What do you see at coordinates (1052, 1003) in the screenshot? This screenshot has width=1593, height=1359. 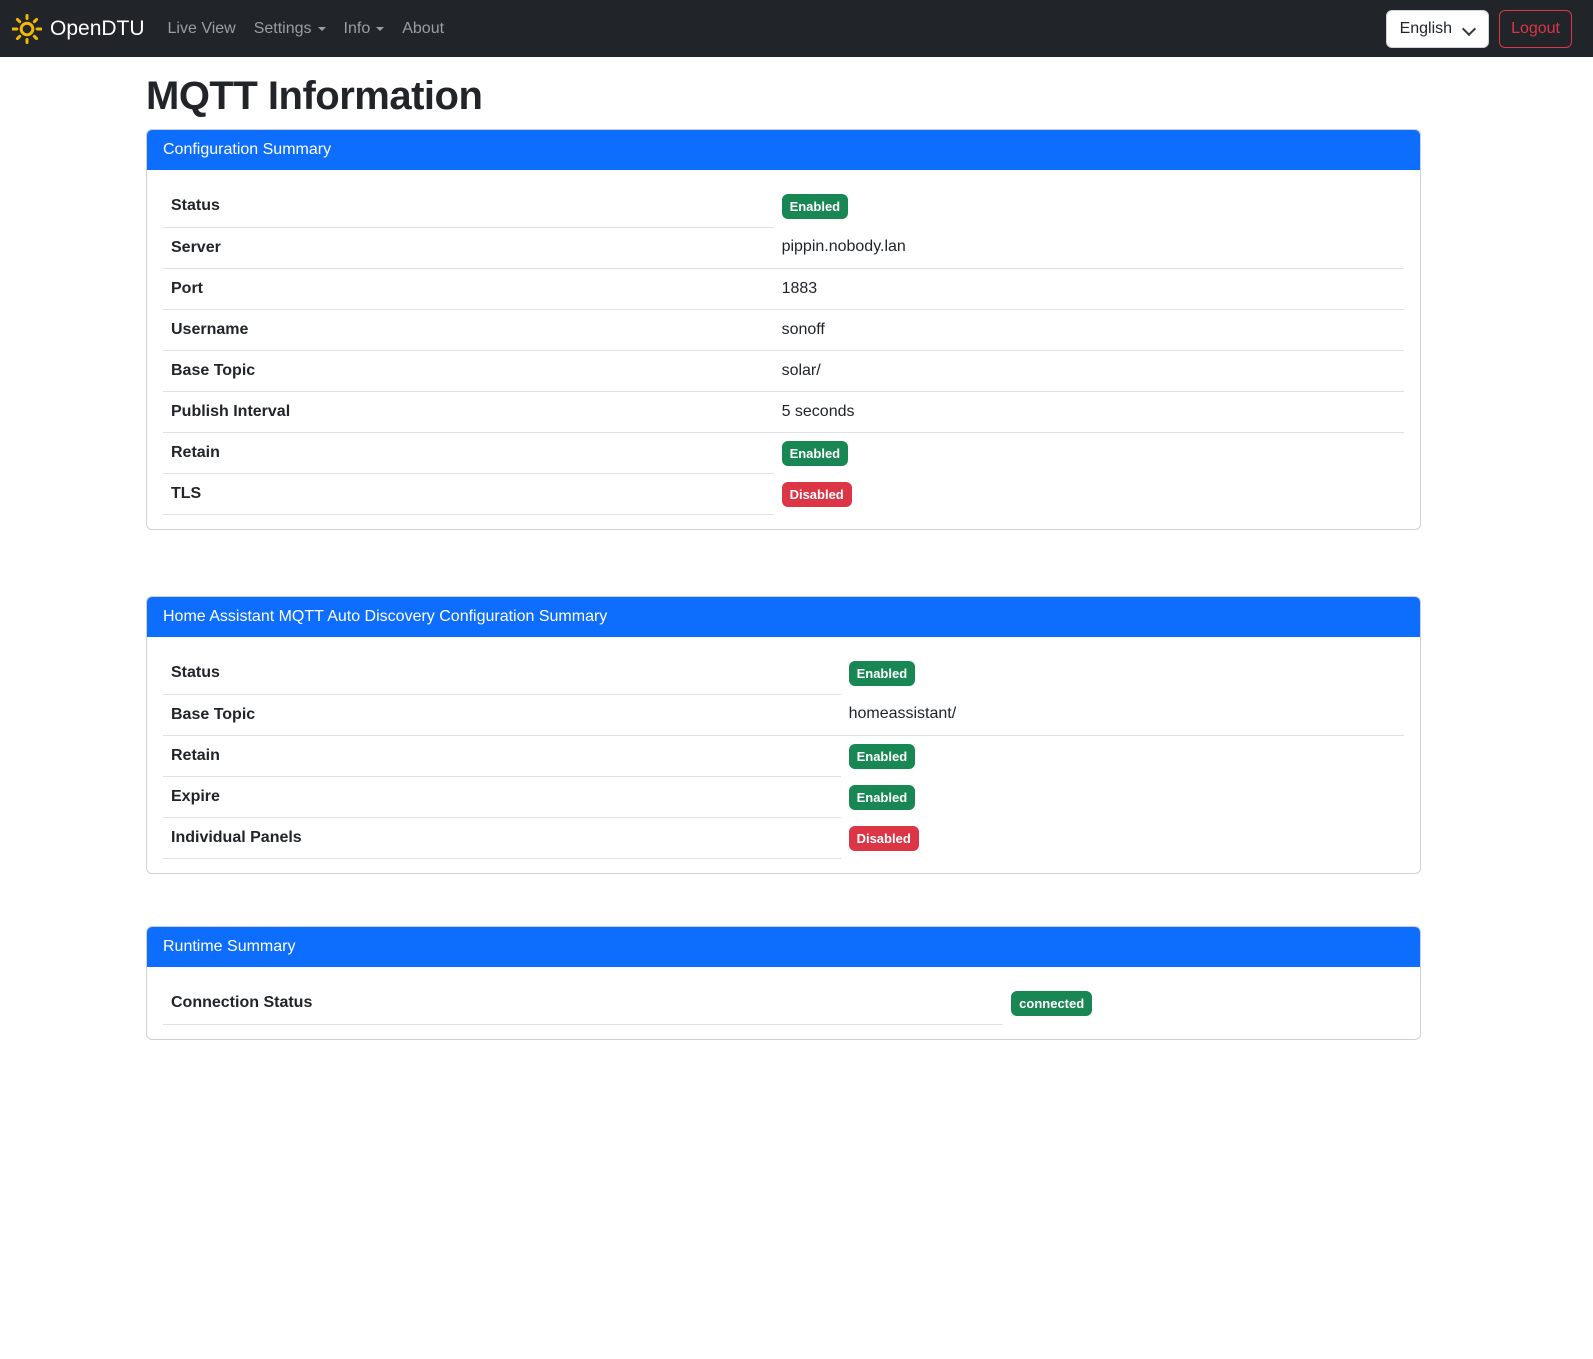 I see `connection-status-badge: connected` at bounding box center [1052, 1003].